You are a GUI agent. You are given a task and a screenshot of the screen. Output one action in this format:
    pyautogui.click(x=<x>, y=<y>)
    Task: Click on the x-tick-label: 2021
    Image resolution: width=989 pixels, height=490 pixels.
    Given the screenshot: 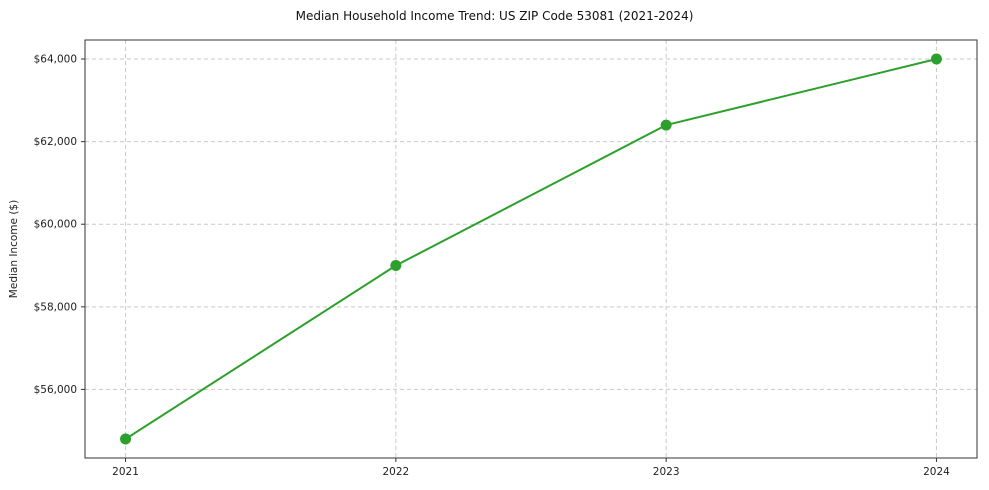 What is the action you would take?
    pyautogui.click(x=125, y=472)
    